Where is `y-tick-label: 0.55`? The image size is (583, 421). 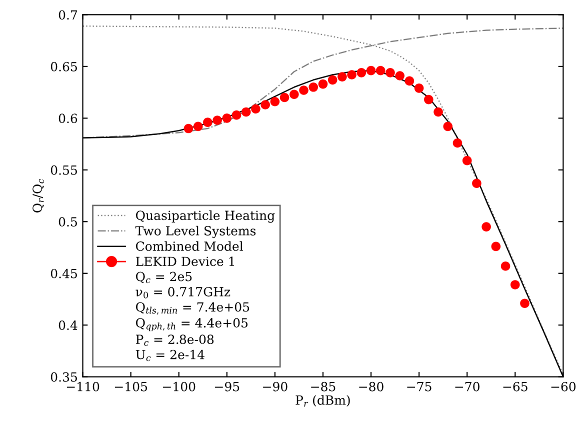 y-tick-label: 0.55 is located at coordinates (63, 170).